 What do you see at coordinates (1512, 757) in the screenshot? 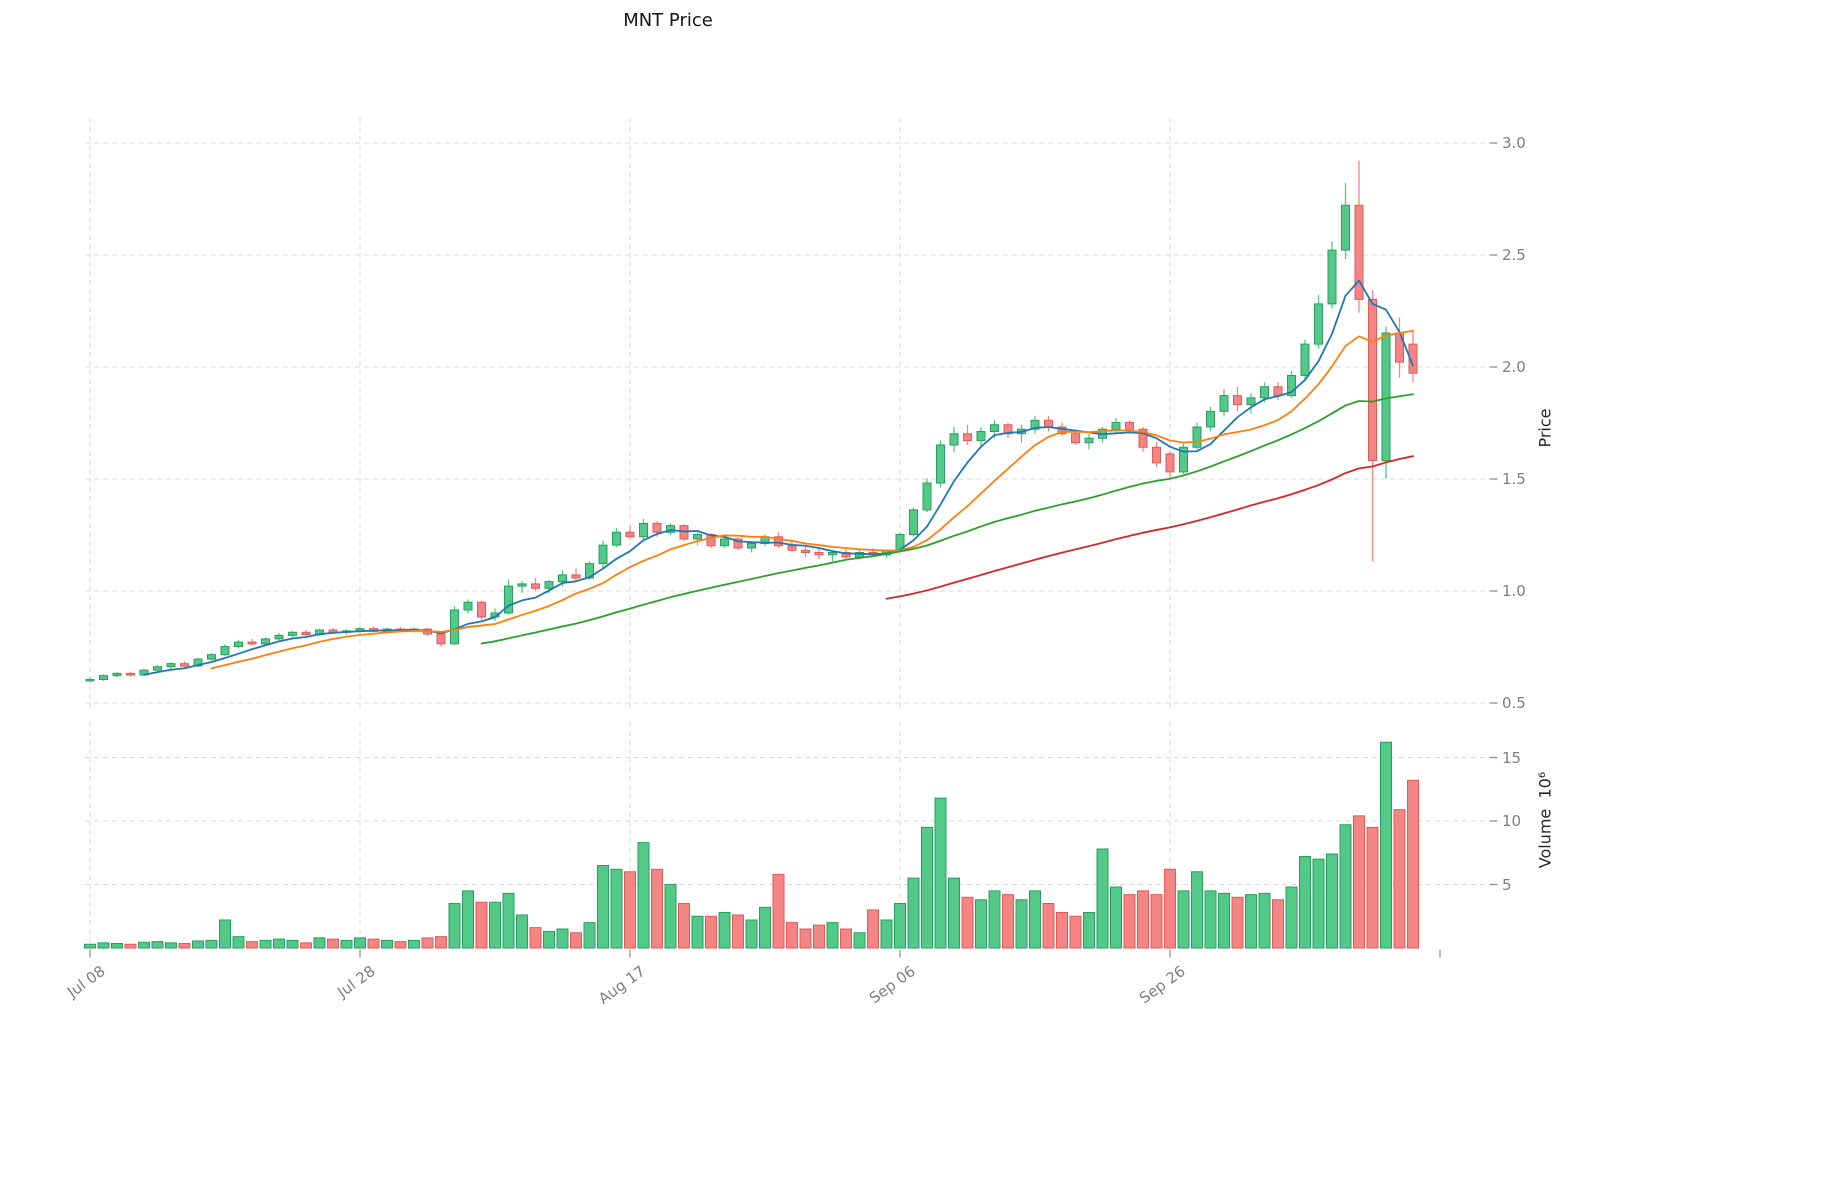
I see `volume-tick-label: 15` at bounding box center [1512, 757].